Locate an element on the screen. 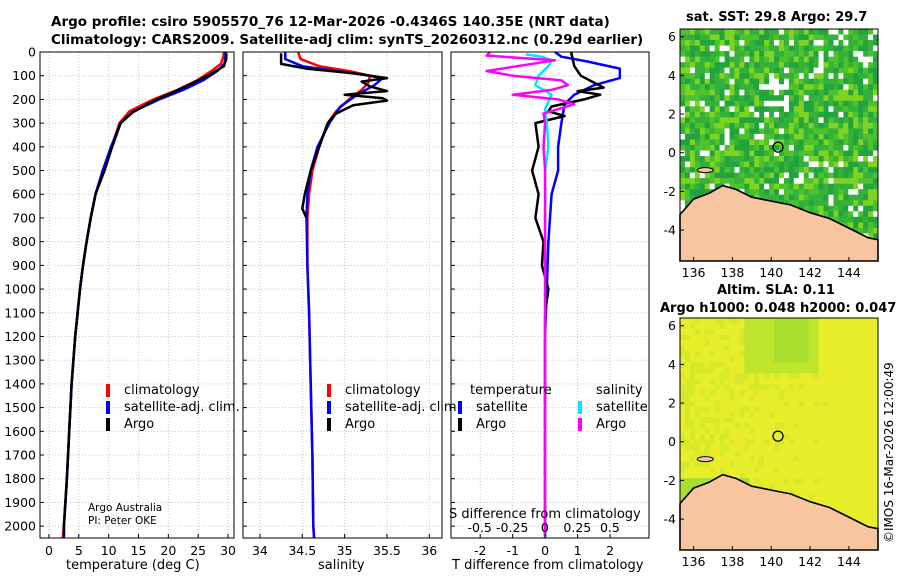  sst-xtick-label: 138 is located at coordinates (732, 272).